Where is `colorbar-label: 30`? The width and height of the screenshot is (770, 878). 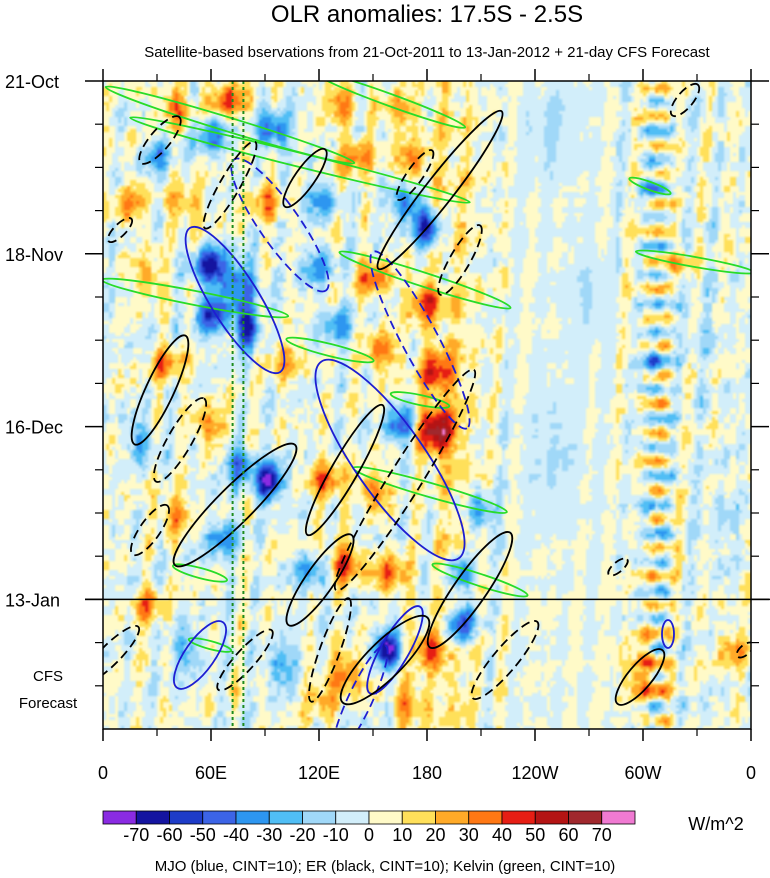 colorbar-label: 30 is located at coordinates (469, 835).